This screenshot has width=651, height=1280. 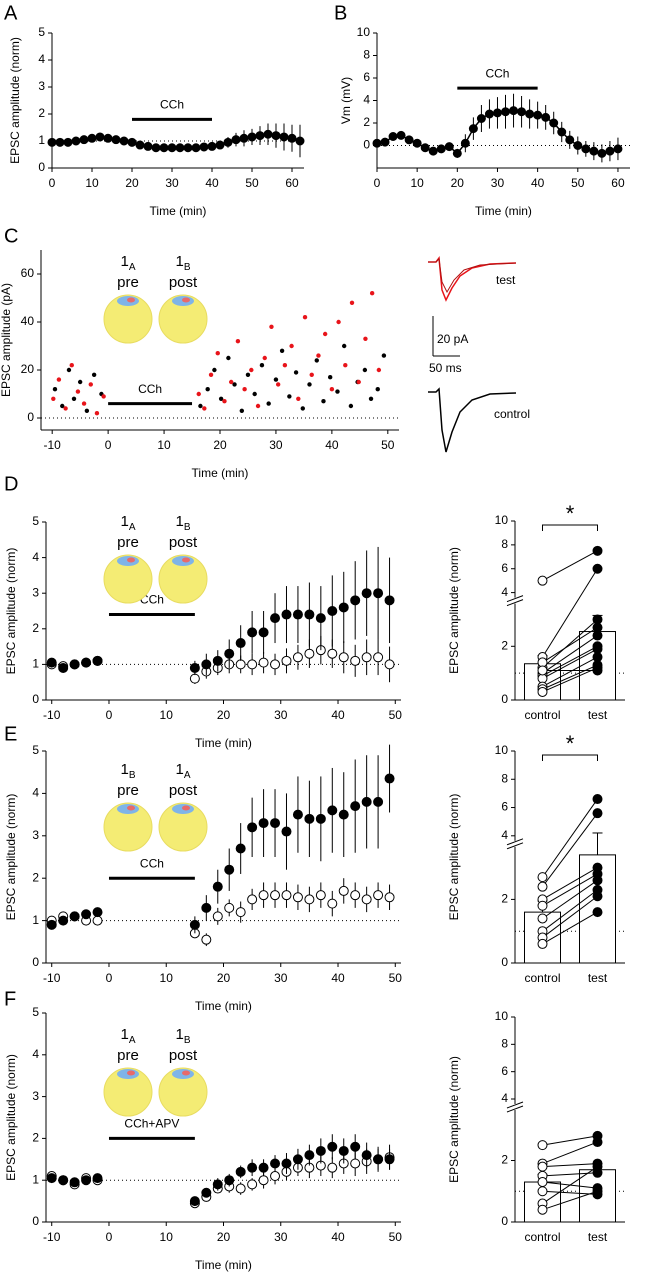 What do you see at coordinates (512, 414) in the screenshot?
I see `trace-label: control` at bounding box center [512, 414].